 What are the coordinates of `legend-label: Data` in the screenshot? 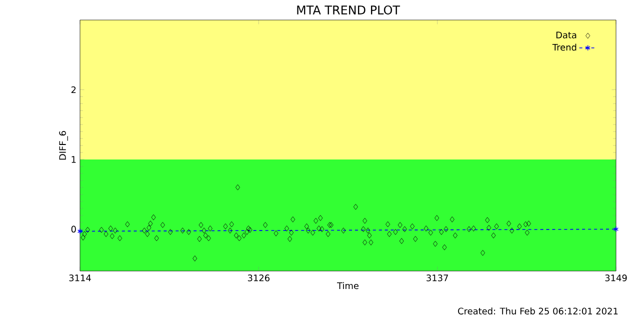 It's located at (566, 35).